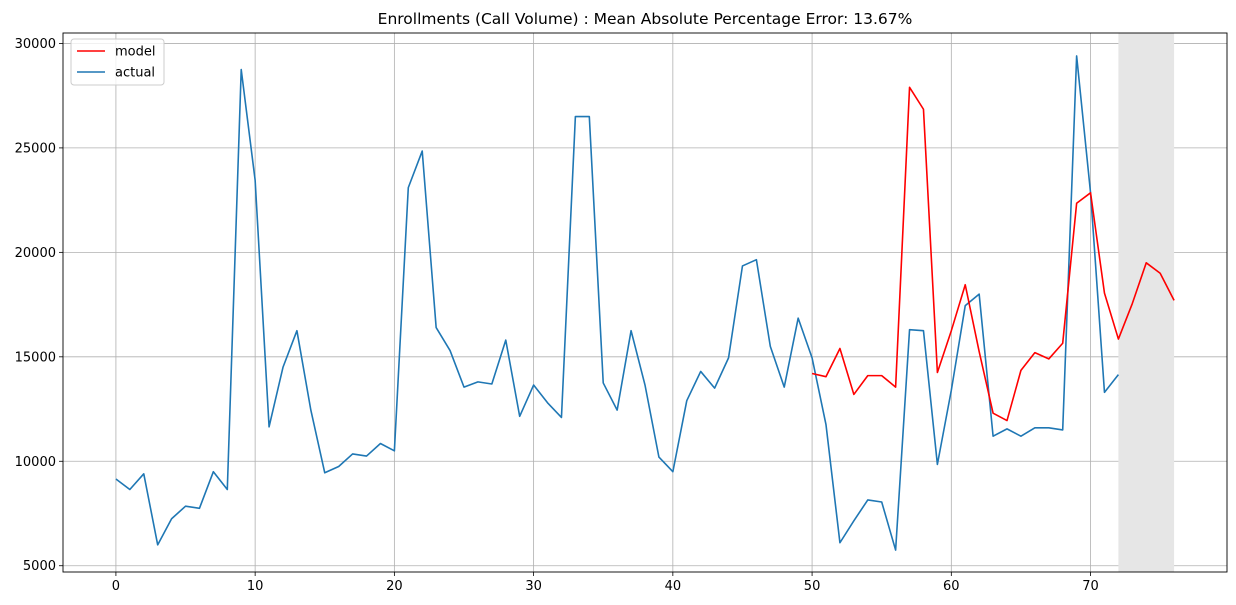 The height and width of the screenshot is (605, 1236). What do you see at coordinates (255, 586) in the screenshot?
I see `x-tick-label: 10` at bounding box center [255, 586].